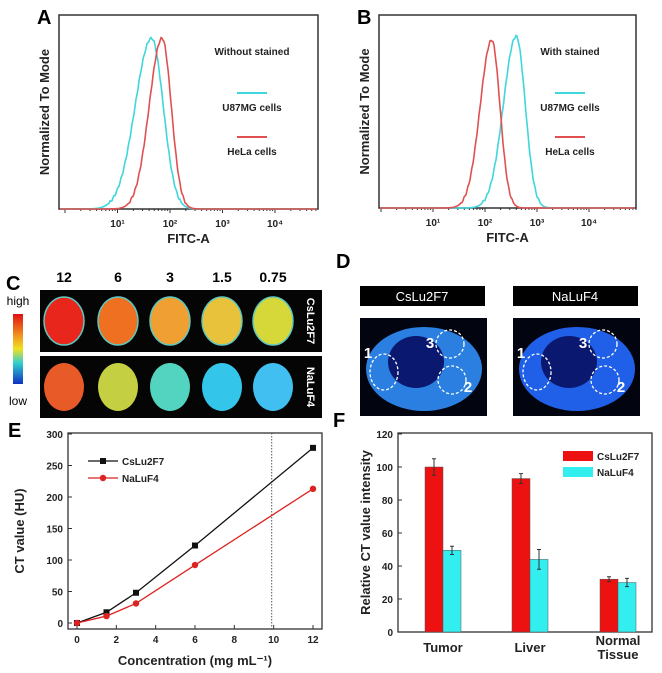 This screenshot has height=673, width=662. I want to click on panel-d: D CsLu2F7 1 2 3 NaLuF4 1 2 3, so click(488, 333).